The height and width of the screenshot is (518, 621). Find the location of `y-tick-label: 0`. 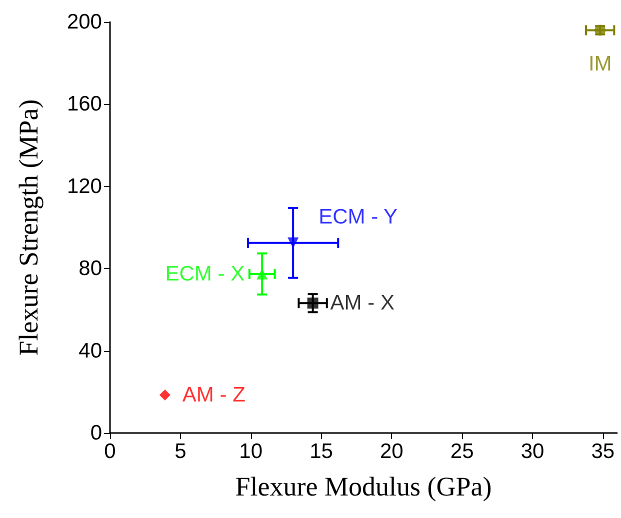

y-tick-label: 0 is located at coordinates (96, 433).